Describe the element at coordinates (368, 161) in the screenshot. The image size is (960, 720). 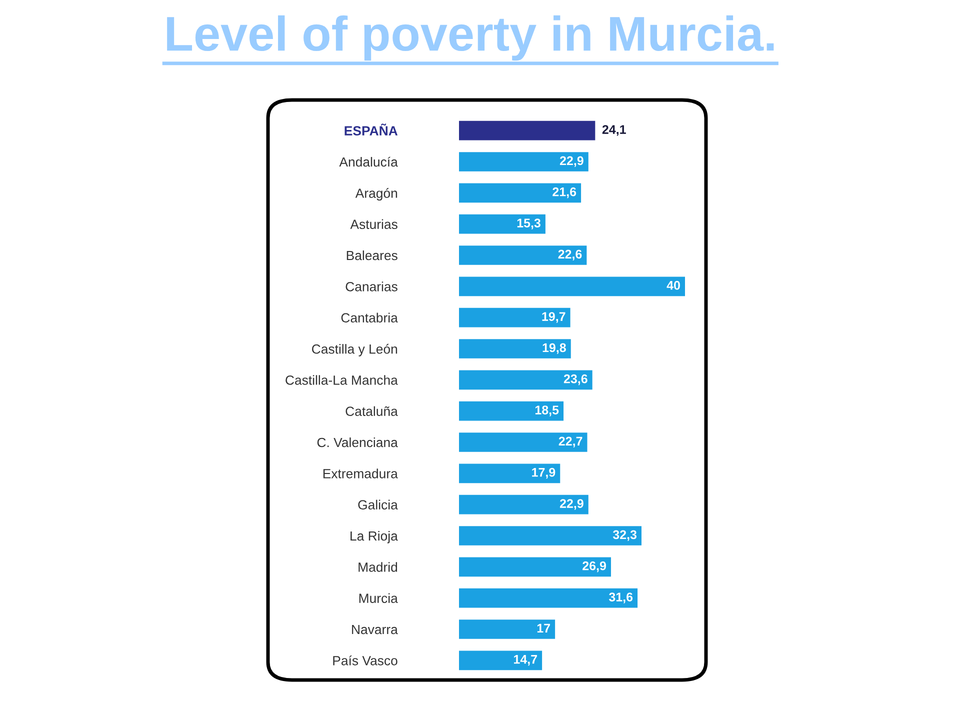
I see `y-tick-label: Andalucía` at that location.